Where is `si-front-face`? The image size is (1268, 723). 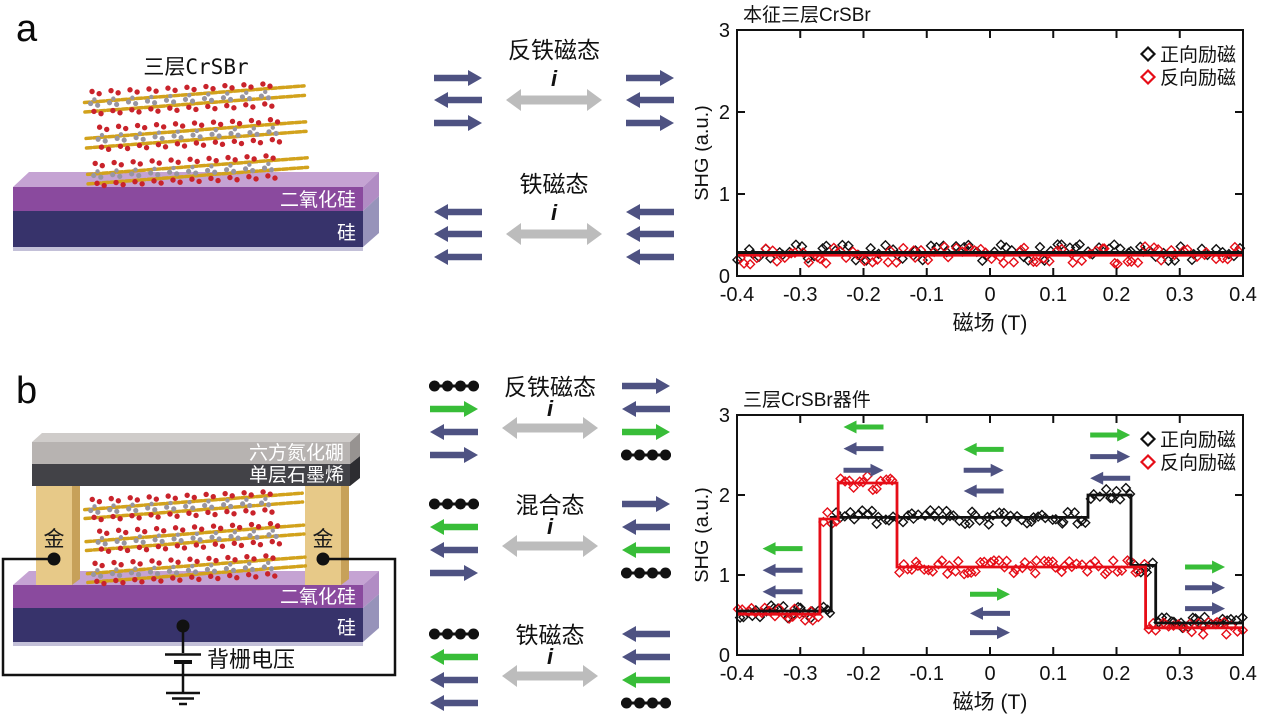
si-front-face is located at coordinates (188, 229).